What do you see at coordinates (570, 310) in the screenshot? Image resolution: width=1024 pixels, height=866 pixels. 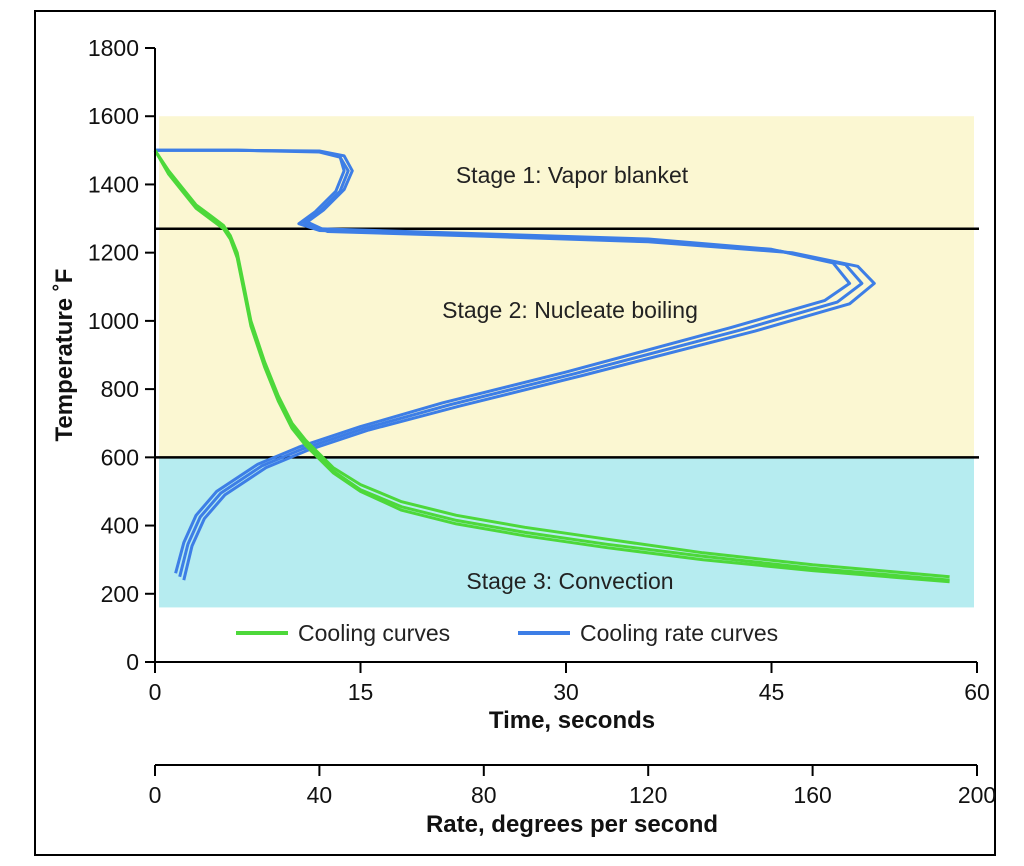 I see `stage-label-2: Stage 2: Nucleate boiling` at bounding box center [570, 310].